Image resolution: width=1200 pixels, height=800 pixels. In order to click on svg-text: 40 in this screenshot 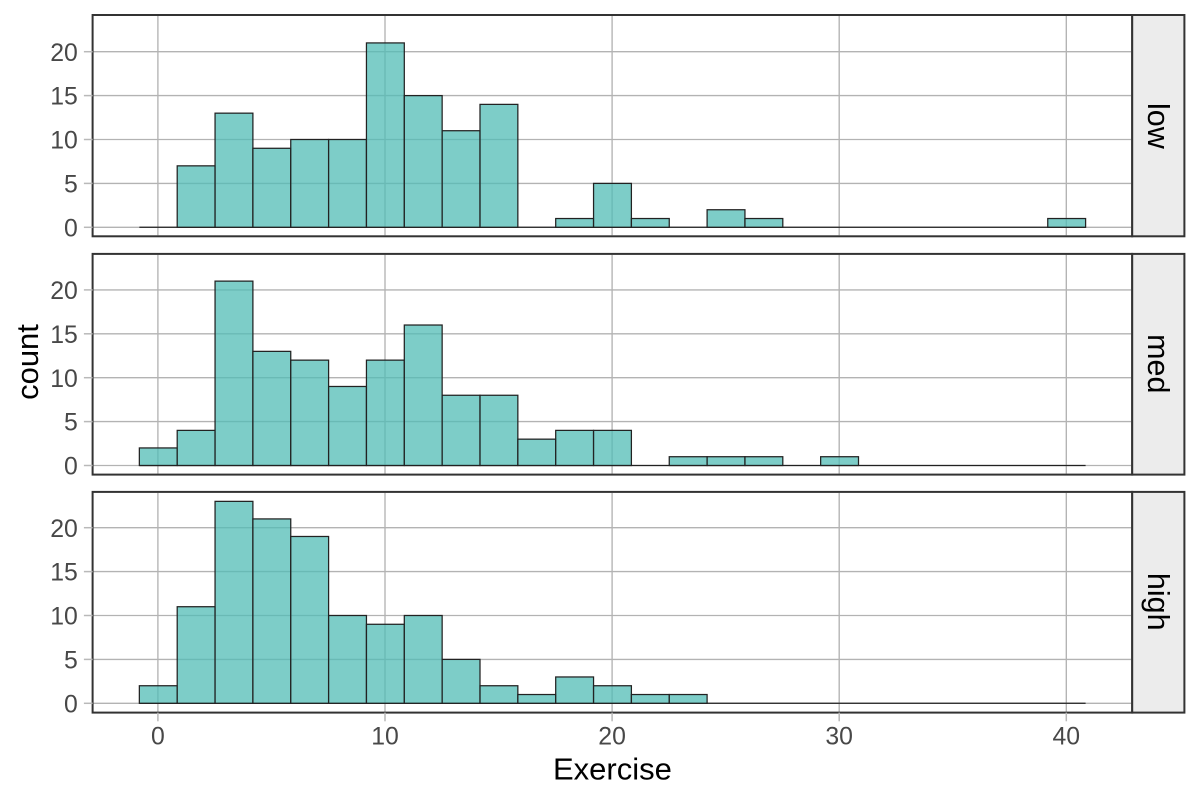, I will do `click(1067, 736)`.